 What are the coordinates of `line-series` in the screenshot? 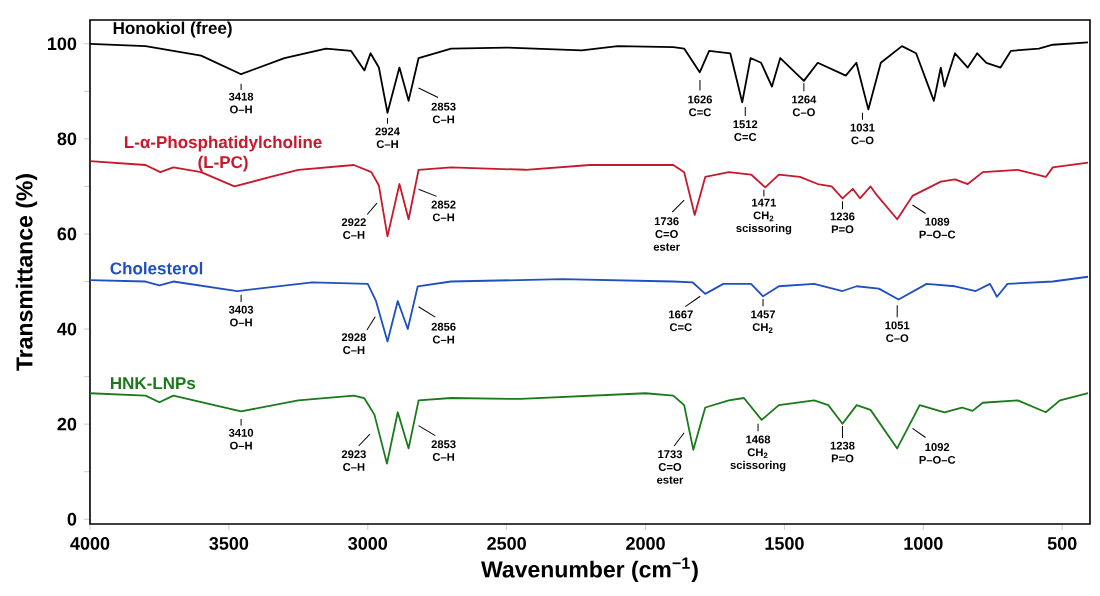 It's located at (589, 309).